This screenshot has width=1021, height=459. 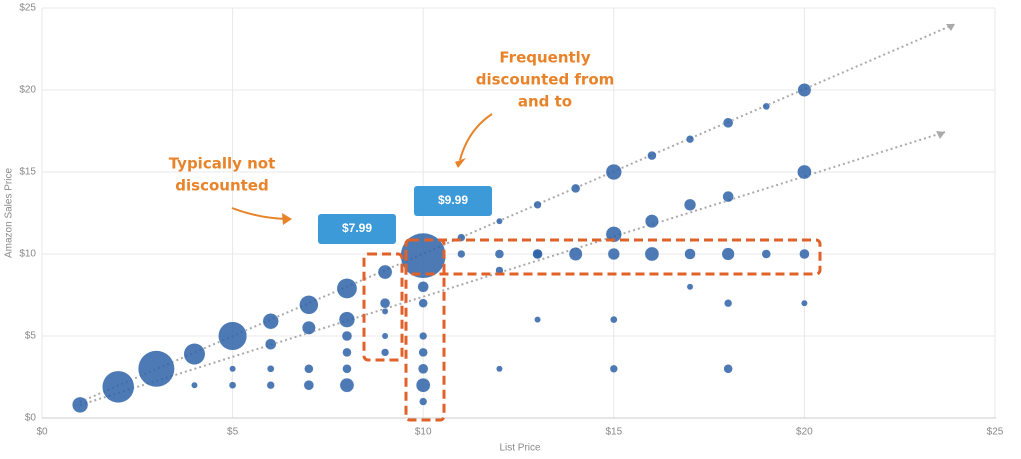 What do you see at coordinates (613, 432) in the screenshot?
I see `x-tick-label: $15` at bounding box center [613, 432].